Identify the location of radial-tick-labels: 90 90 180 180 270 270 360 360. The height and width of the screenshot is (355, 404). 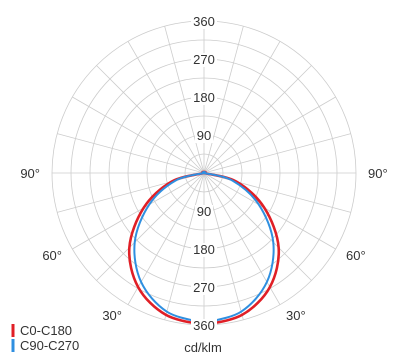
(204, 173).